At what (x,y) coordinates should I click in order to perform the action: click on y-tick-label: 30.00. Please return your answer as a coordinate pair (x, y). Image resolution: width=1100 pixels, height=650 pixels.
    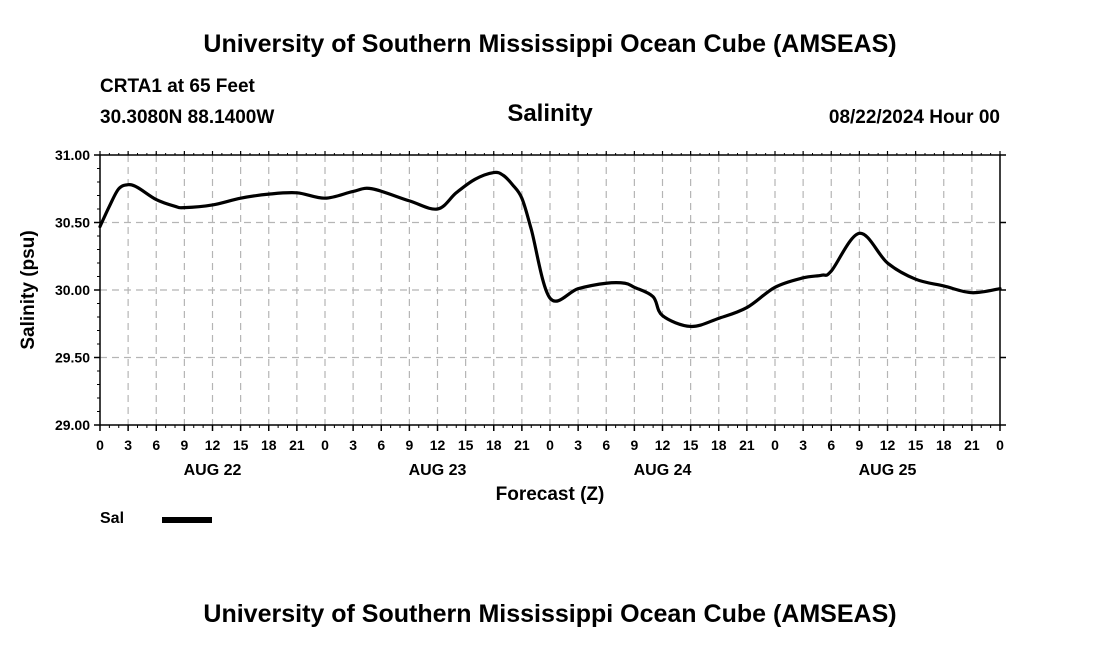
    Looking at the image, I should click on (72, 290).